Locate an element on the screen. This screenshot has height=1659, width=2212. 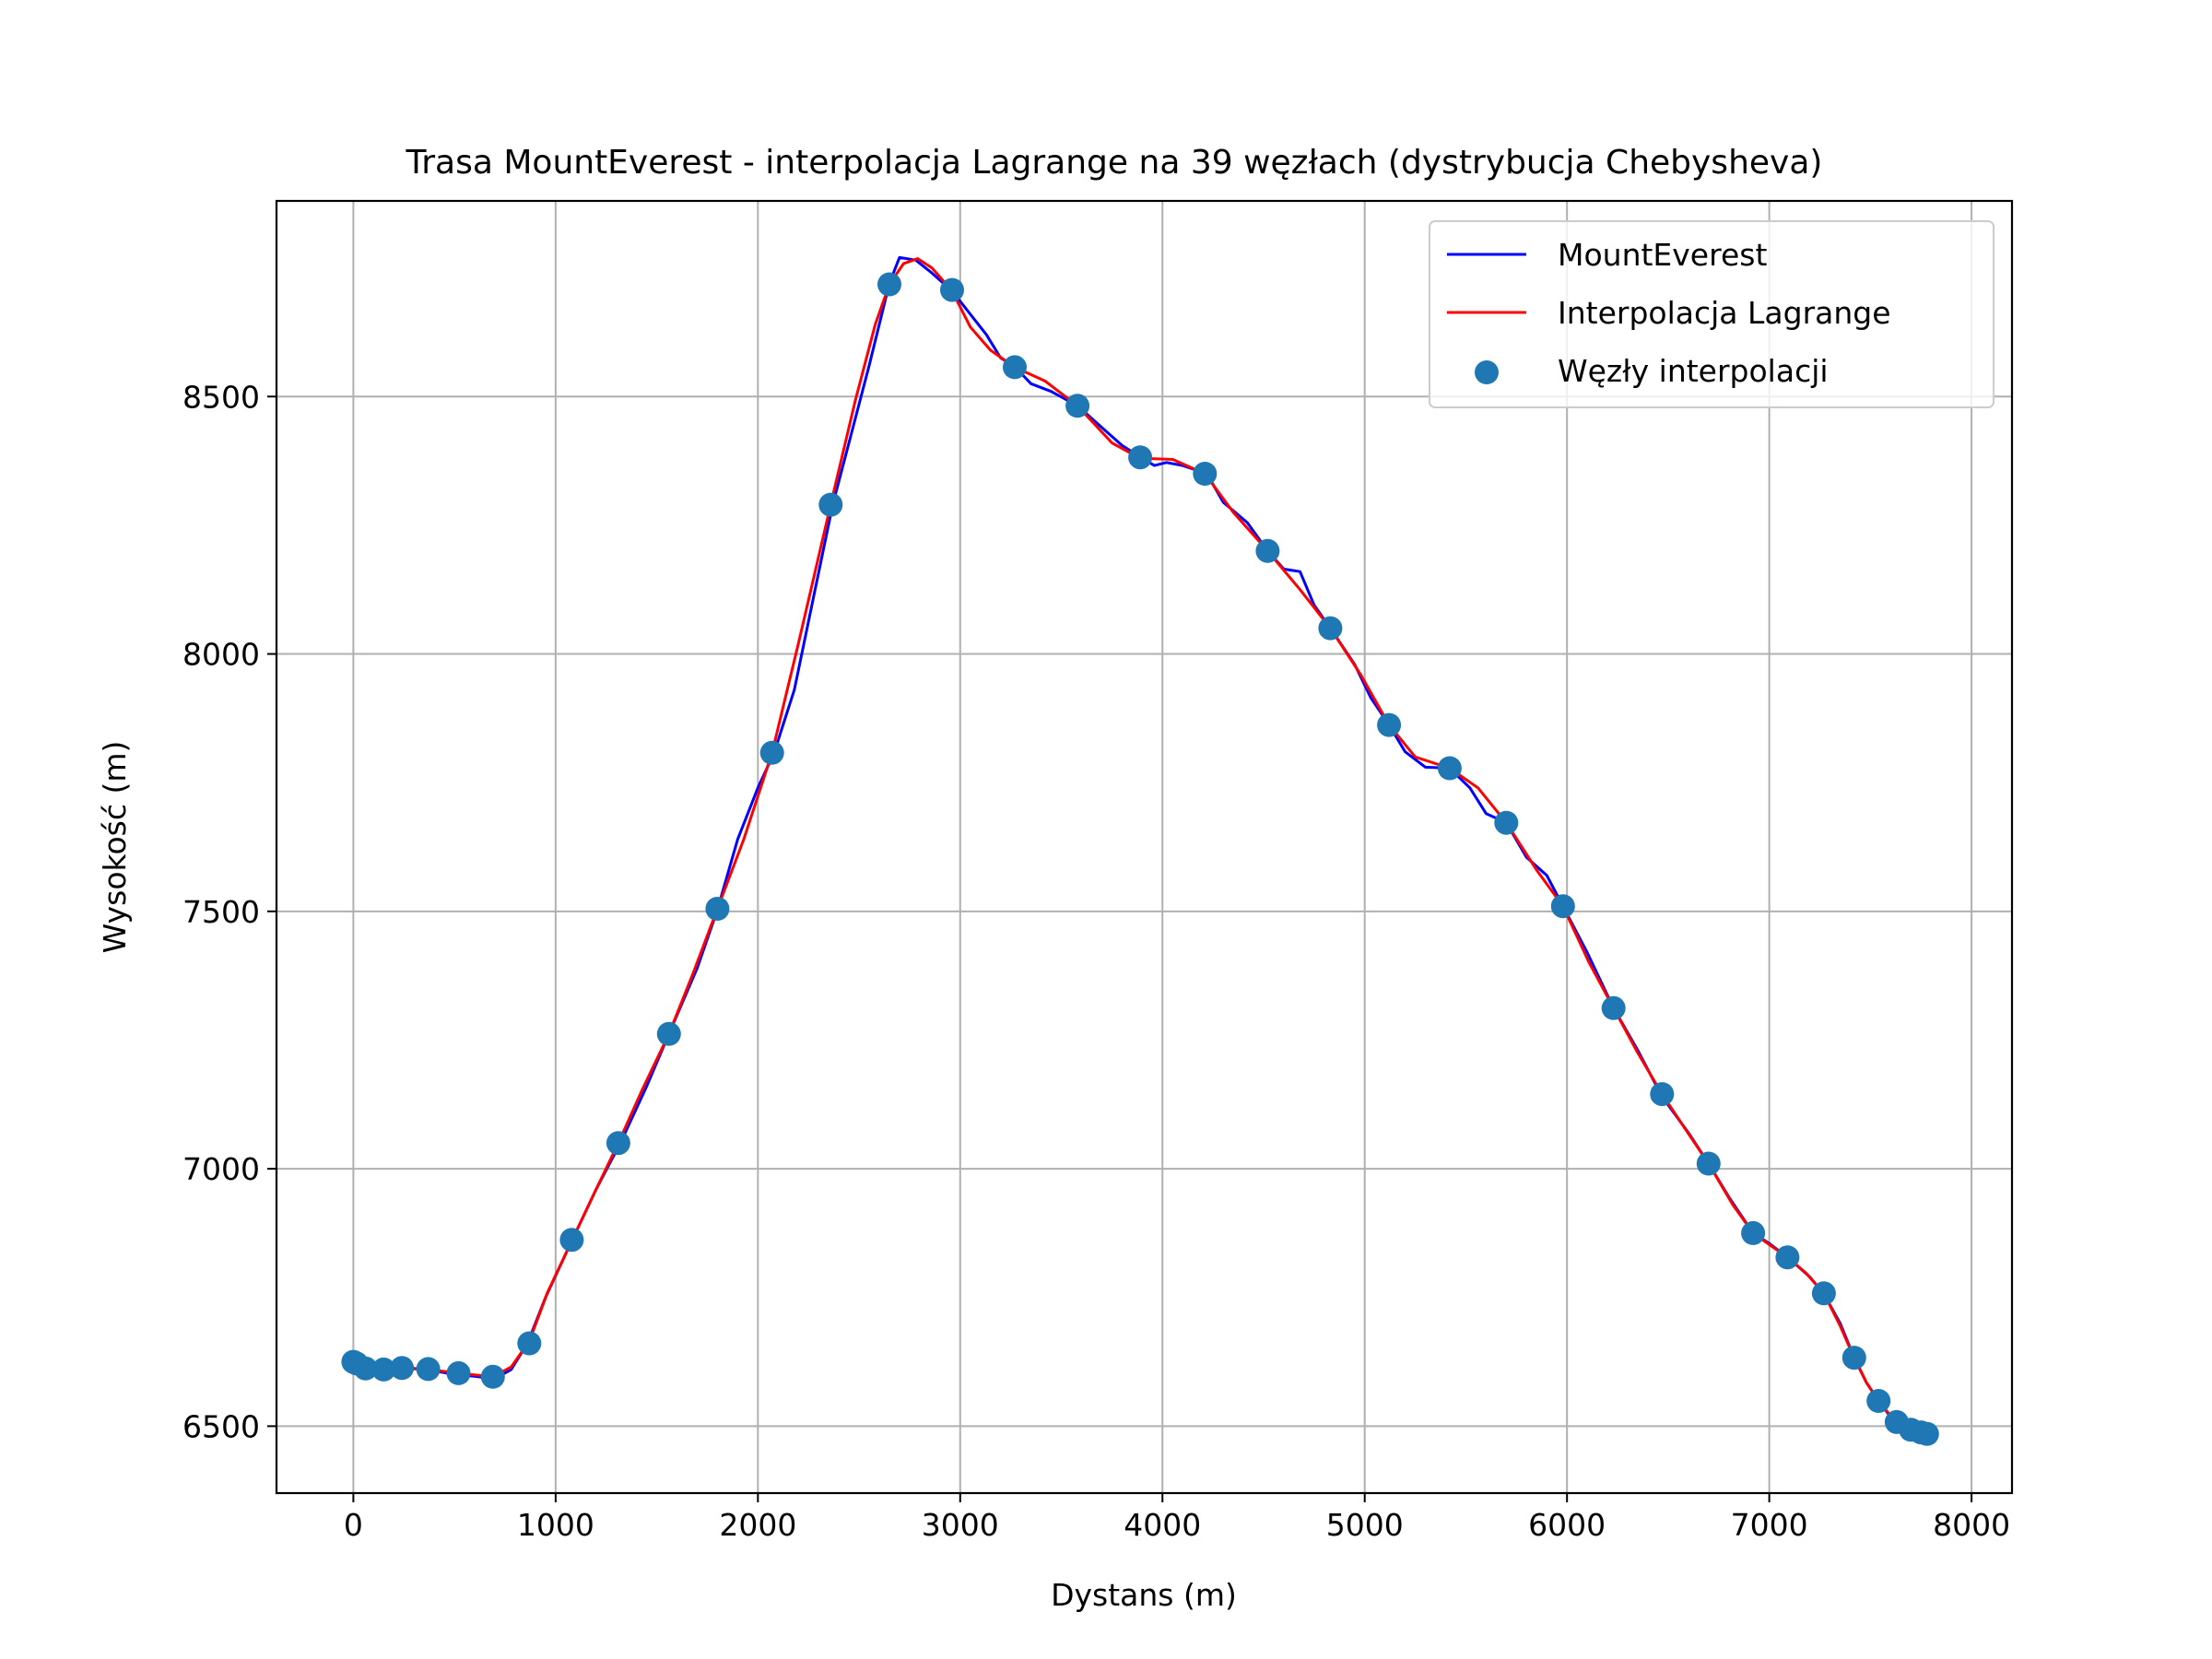
x-axis-ticks: 0 1000 2000 3000 4000 5000 6000 7000 8000 is located at coordinates (1177, 1518).